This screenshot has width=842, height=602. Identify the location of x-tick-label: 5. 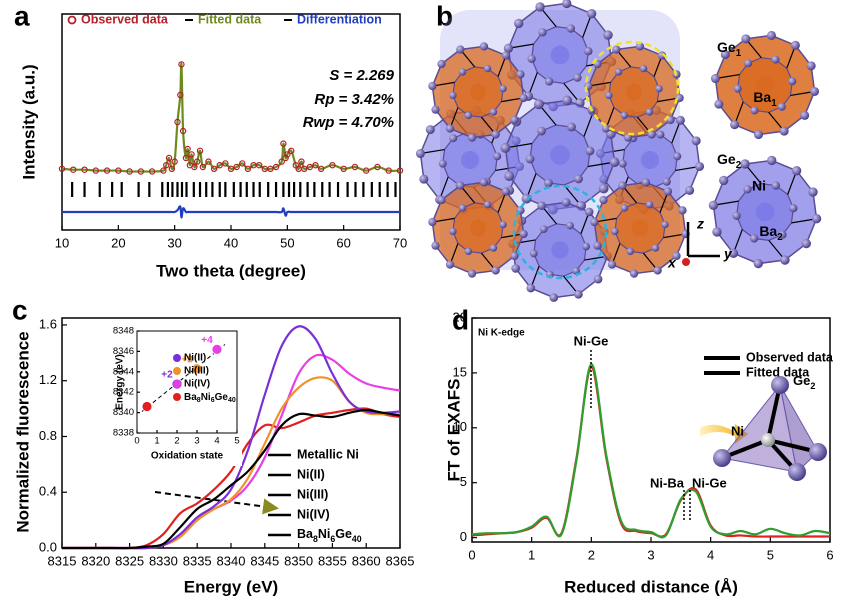
(770, 554).